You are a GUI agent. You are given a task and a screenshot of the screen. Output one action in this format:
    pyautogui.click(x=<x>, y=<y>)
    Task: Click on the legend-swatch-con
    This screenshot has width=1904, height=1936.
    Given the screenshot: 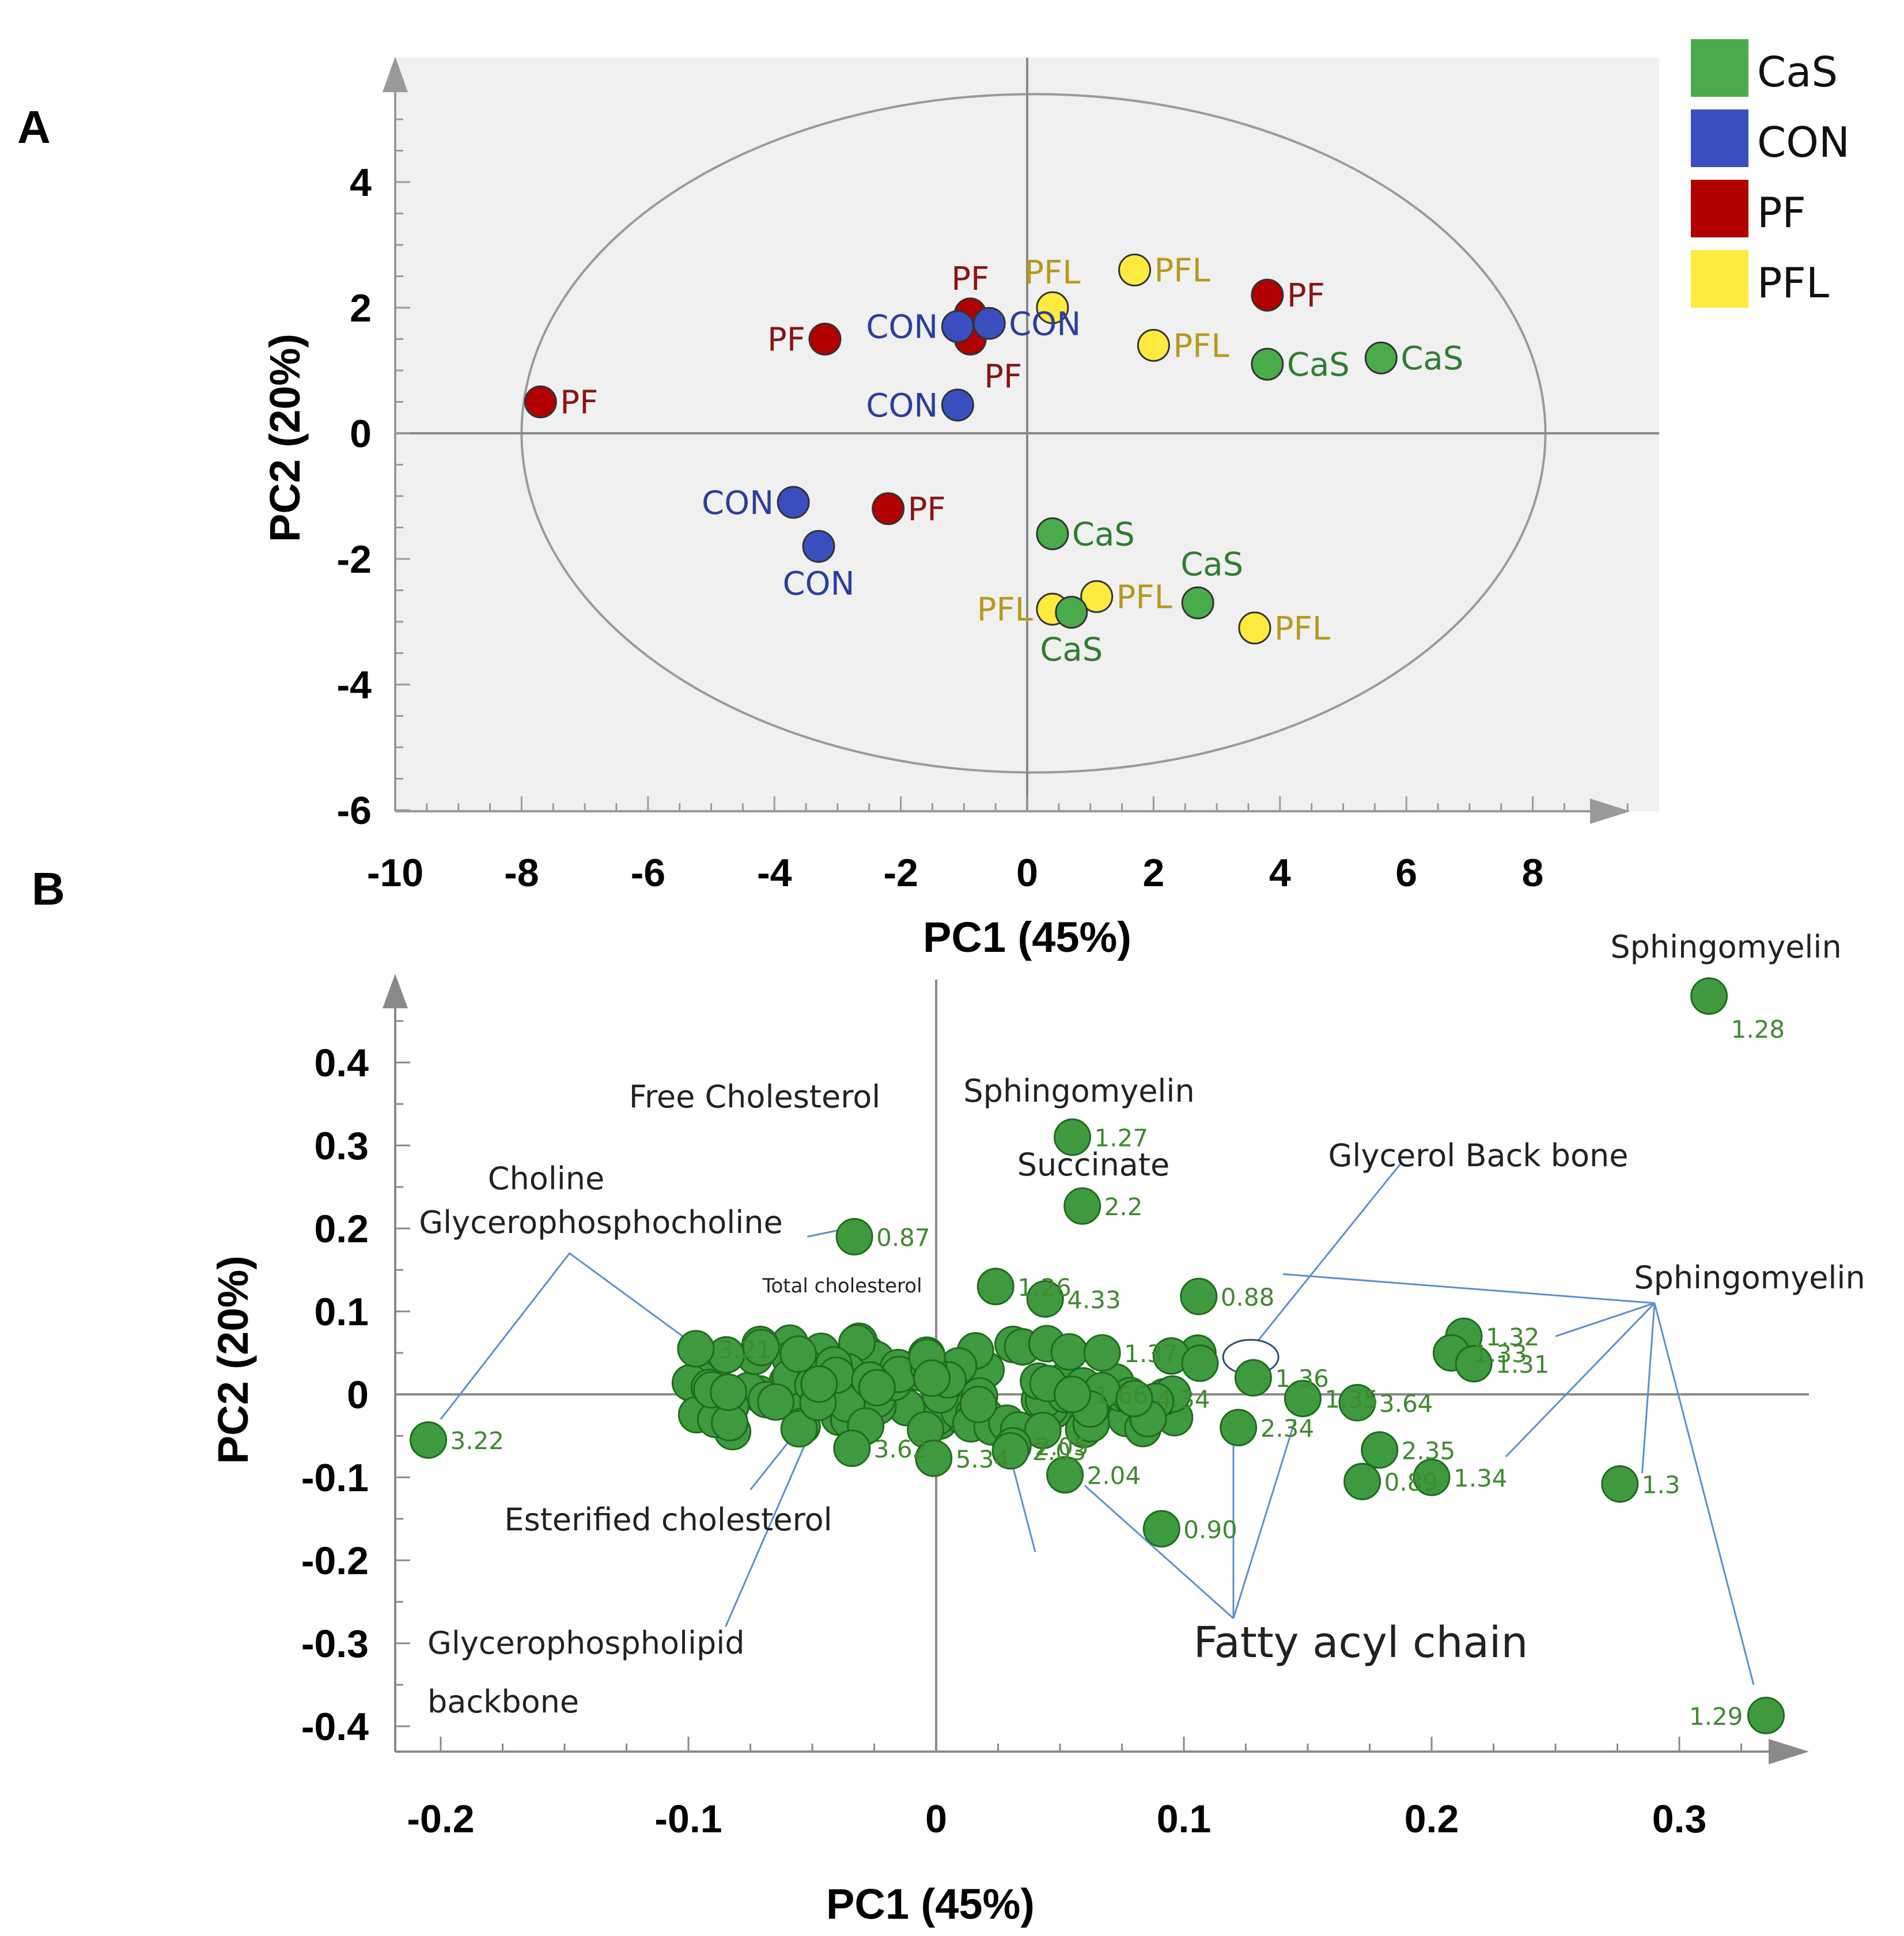 What is the action you would take?
    pyautogui.click(x=1719, y=138)
    